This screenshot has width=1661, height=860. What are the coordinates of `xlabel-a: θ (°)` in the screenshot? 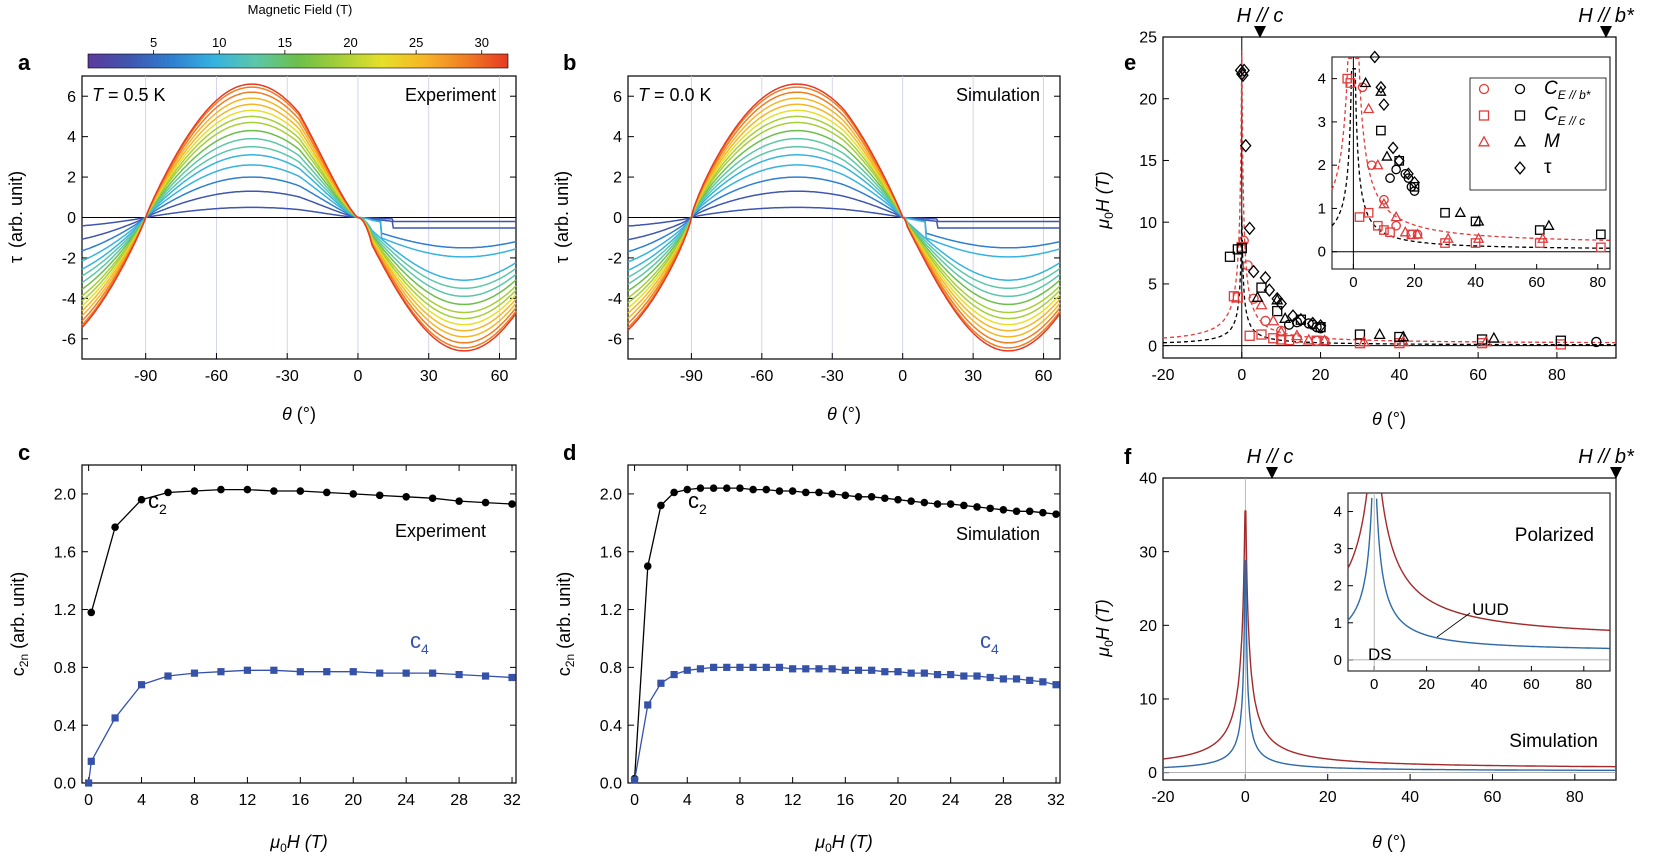 It's located at (299, 414).